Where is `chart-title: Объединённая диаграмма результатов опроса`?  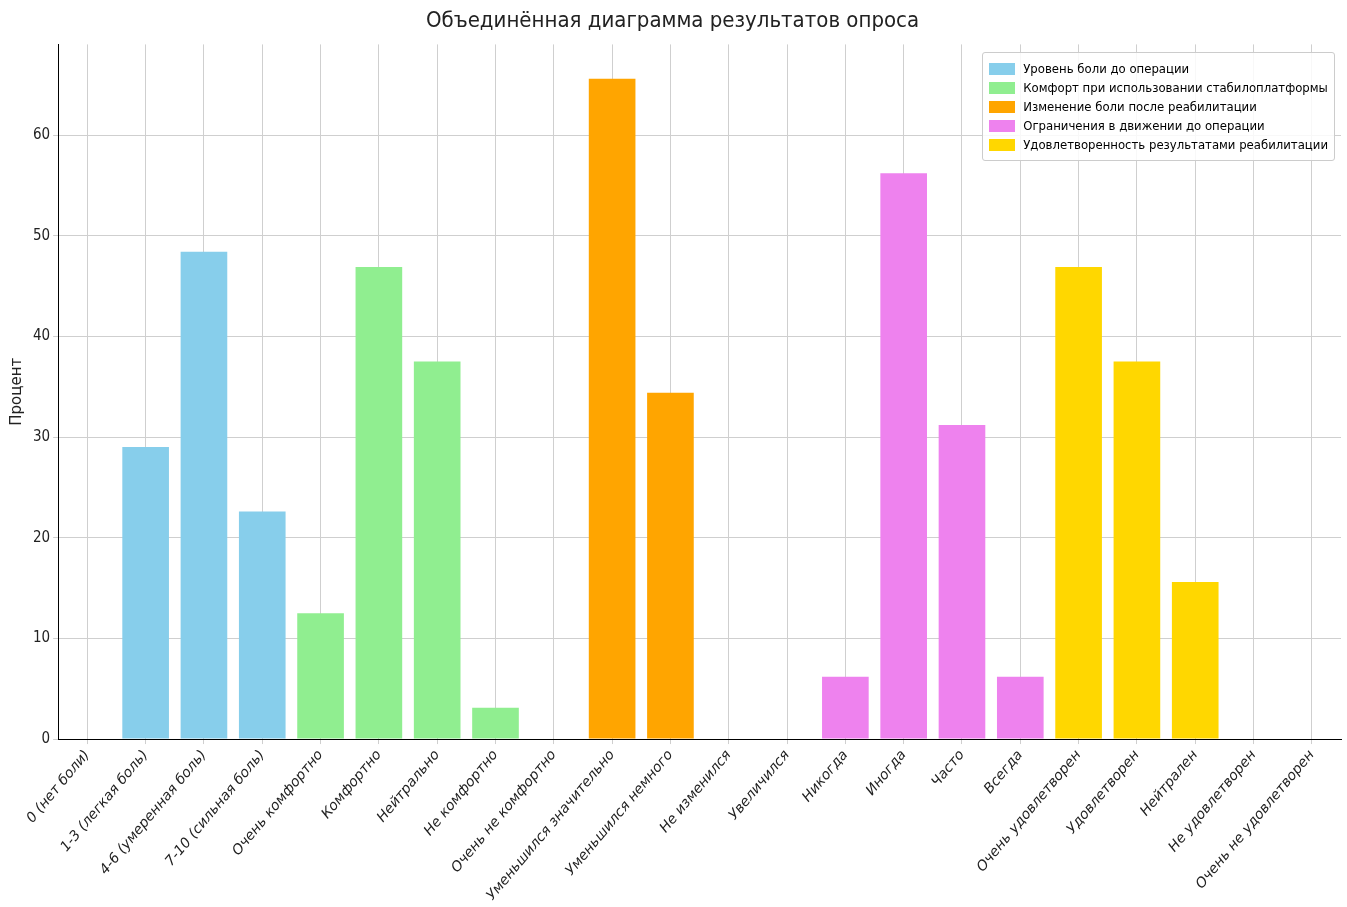 chart-title: Объединённая диаграмма результатов опроса is located at coordinates (672, 19).